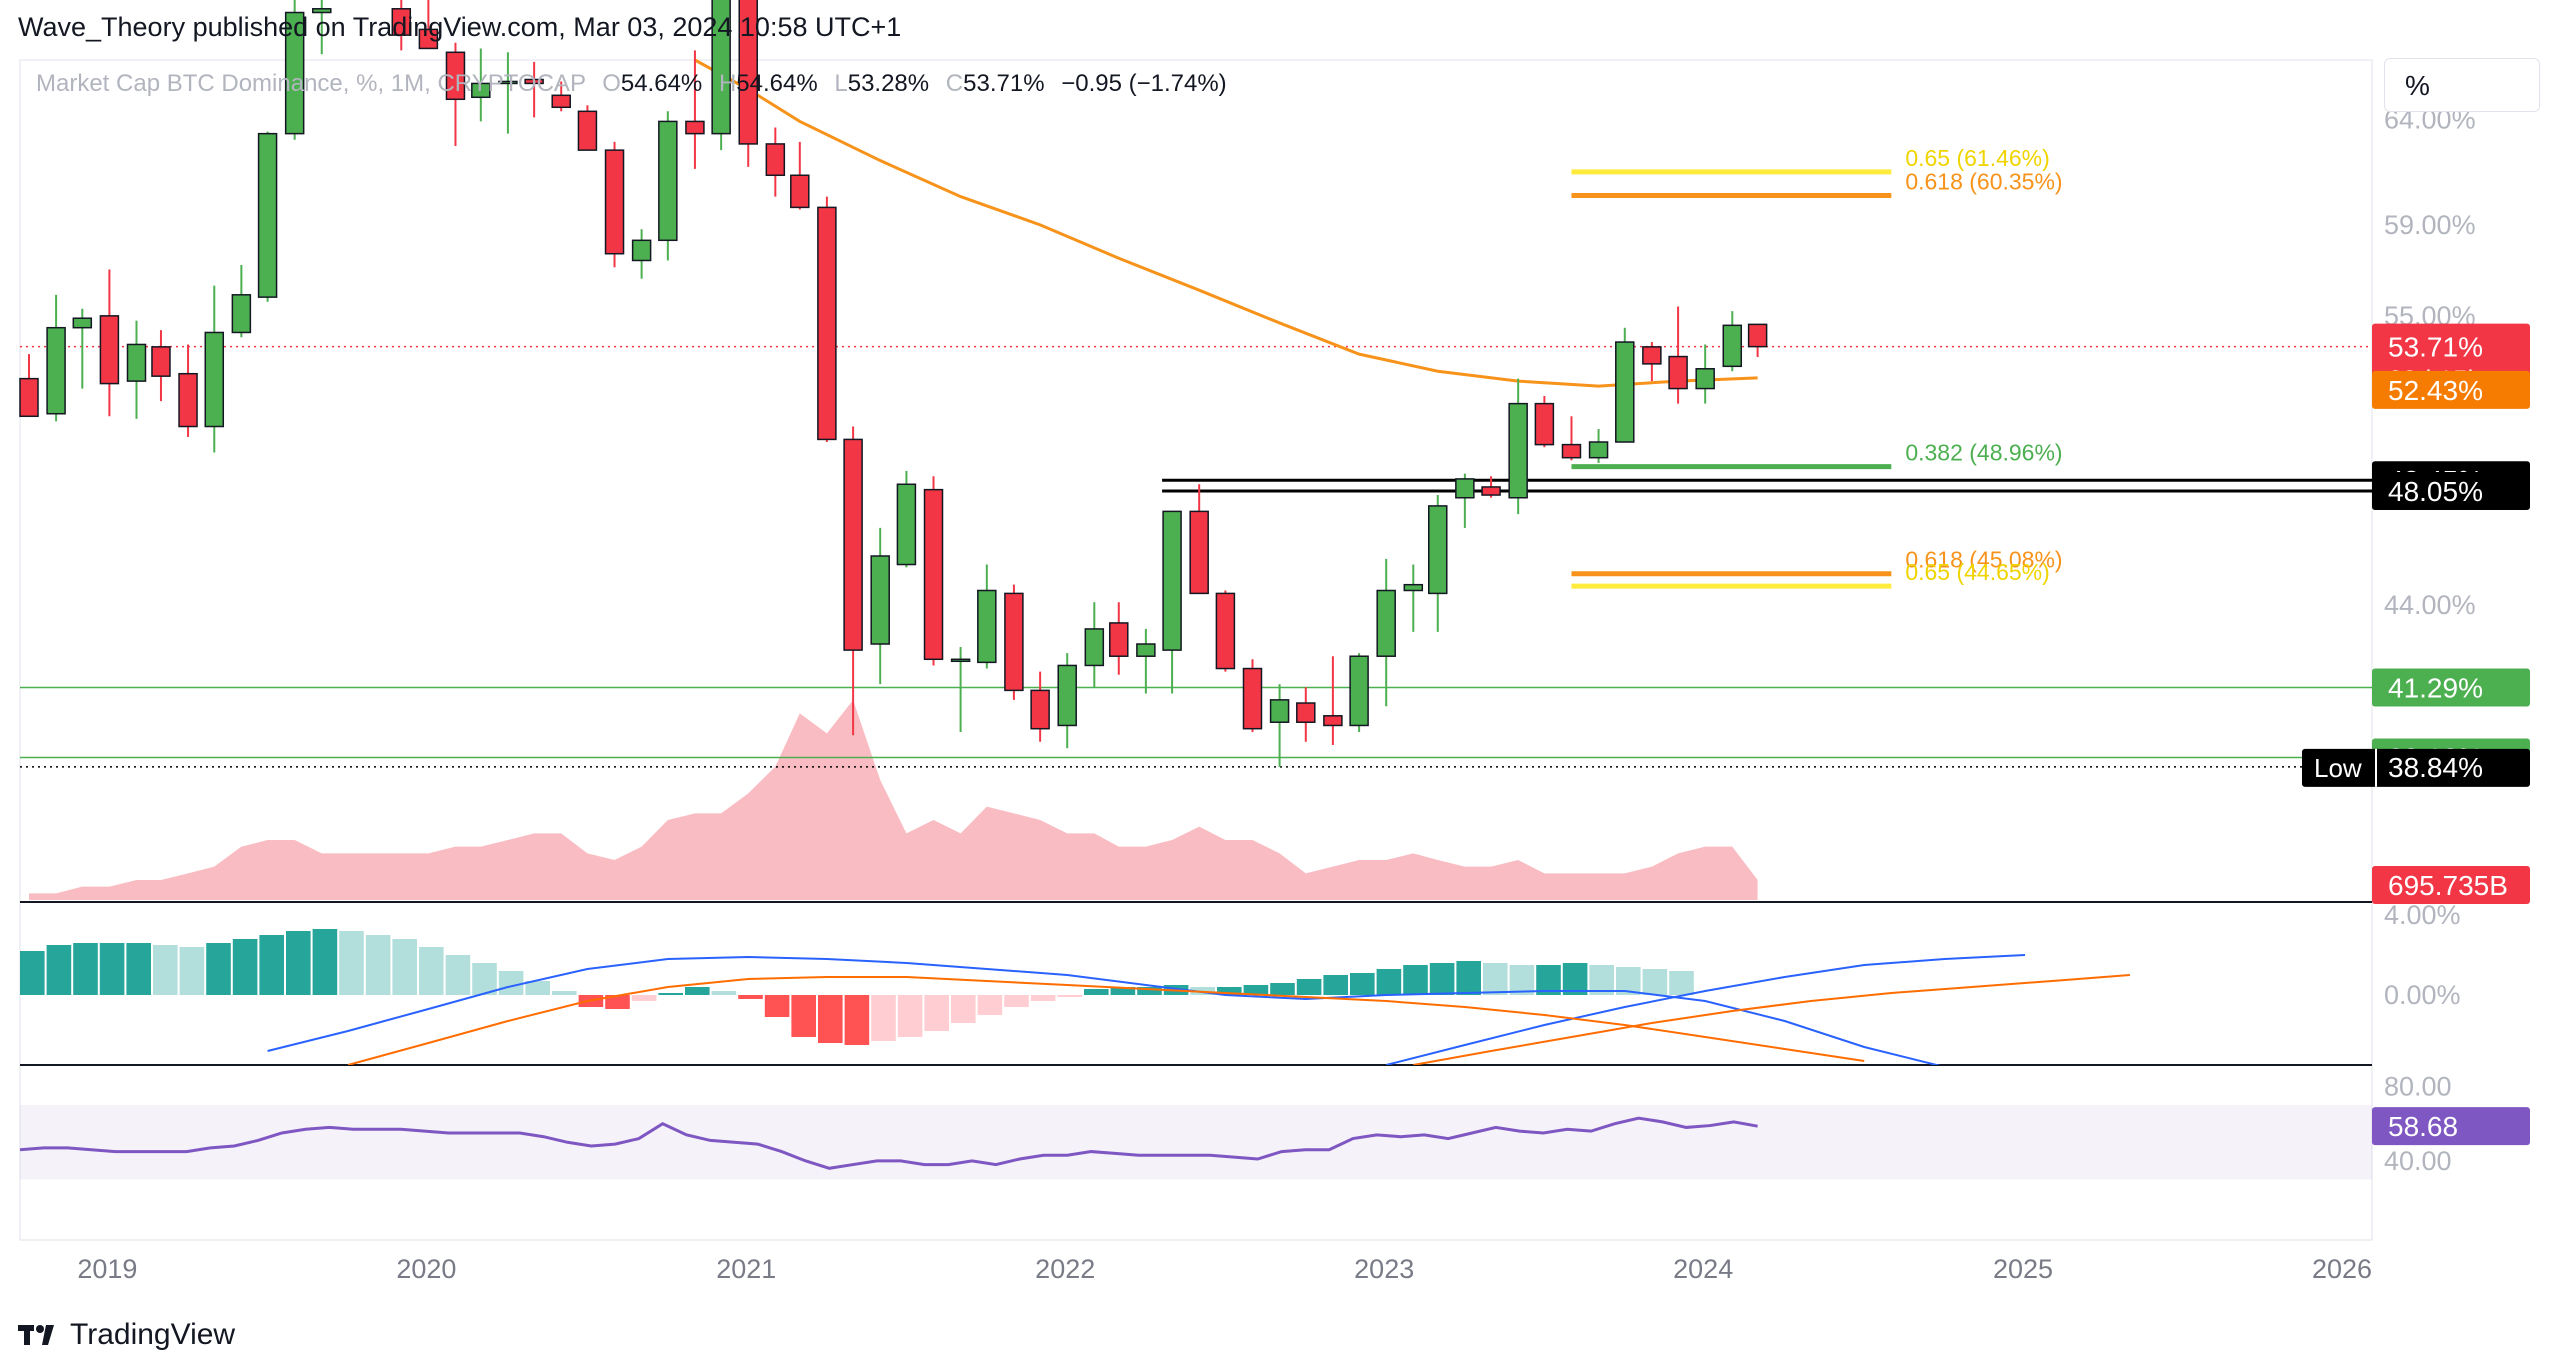 The height and width of the screenshot is (1372, 2566). I want to click on x-tick-label: 2019, so click(107, 1269).